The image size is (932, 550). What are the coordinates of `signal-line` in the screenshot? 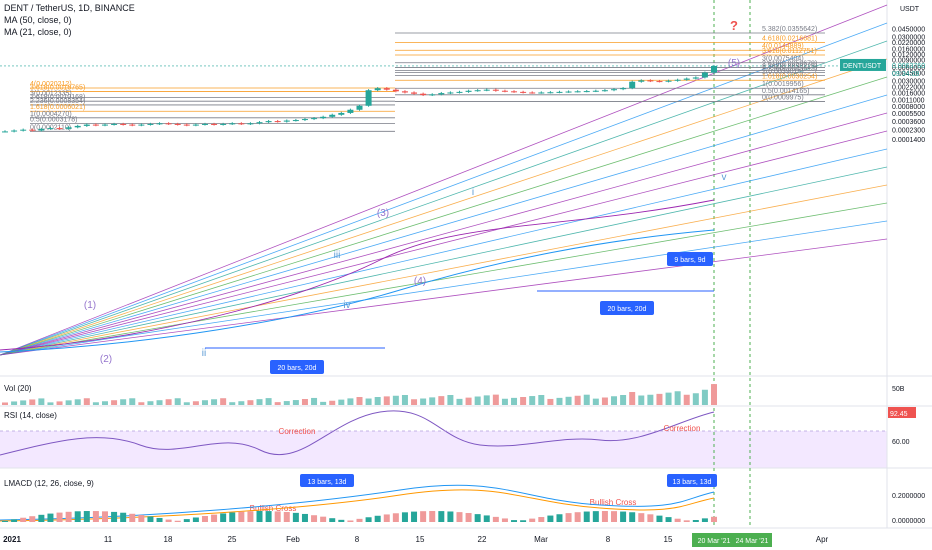 It's located at (357, 505).